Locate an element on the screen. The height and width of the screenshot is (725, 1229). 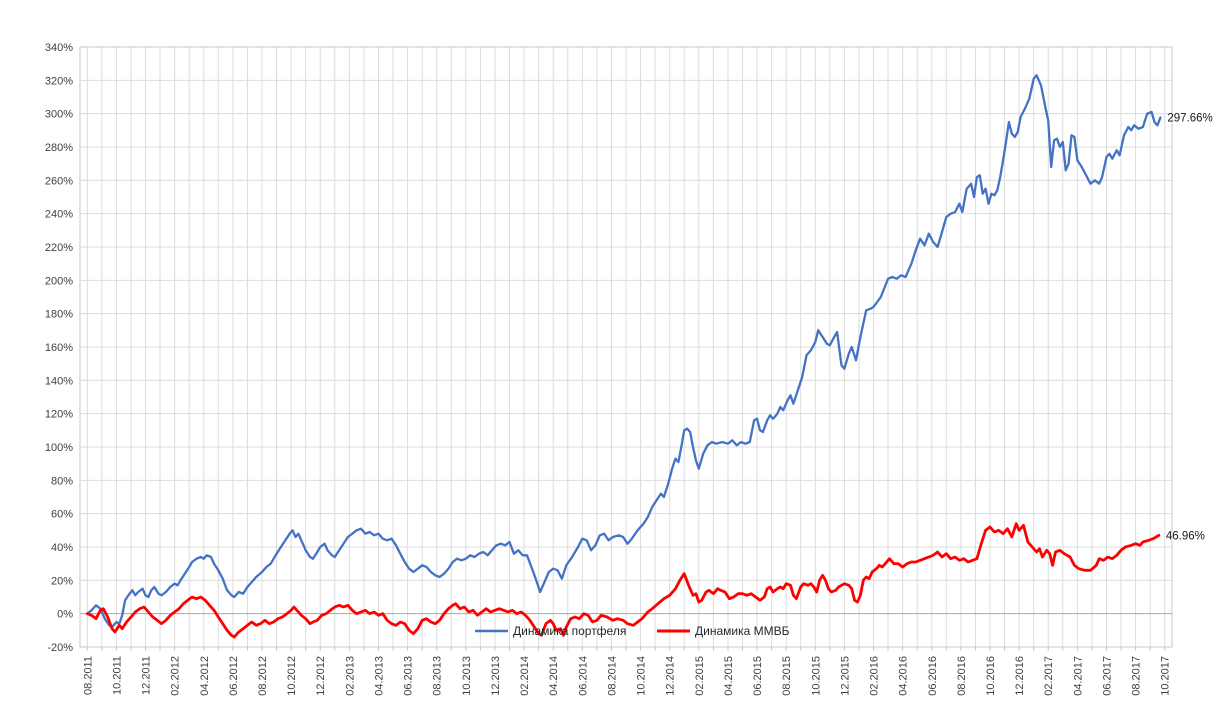
portfolio-end-value-label: 297.66% is located at coordinates (1189, 119).